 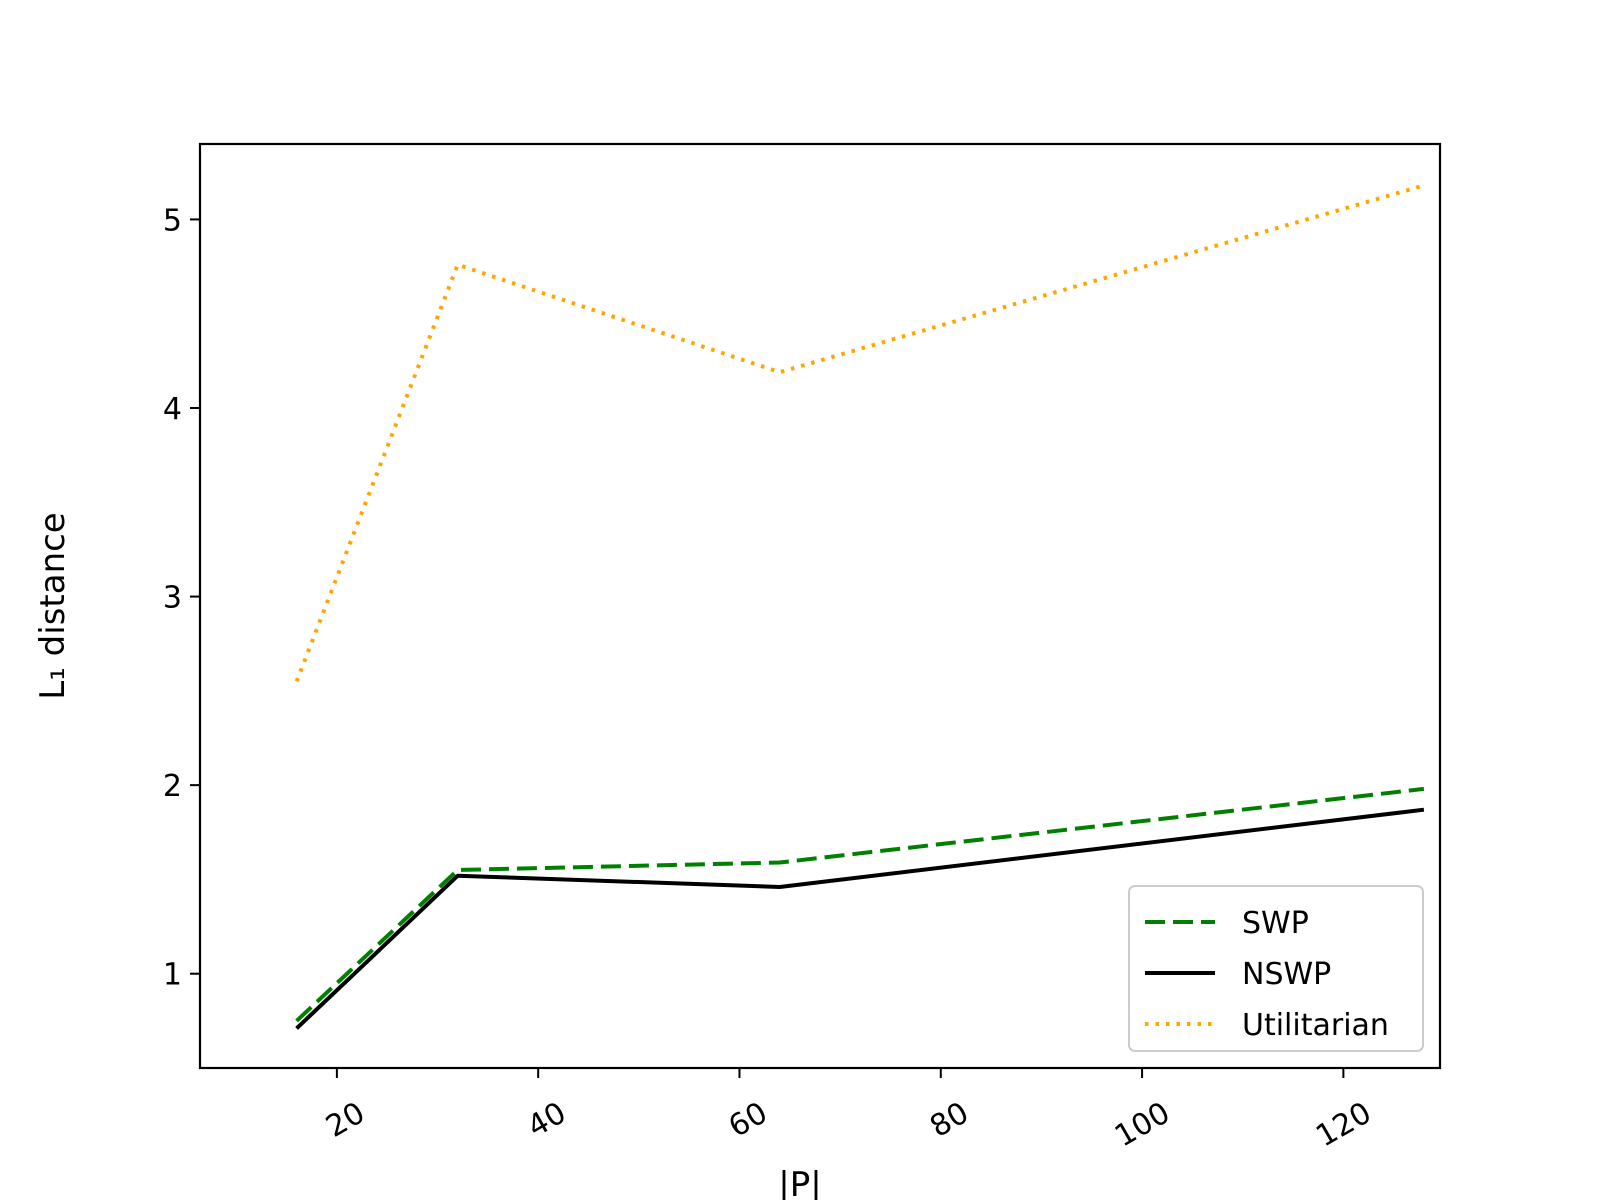 What do you see at coordinates (860, 918) in the screenshot?
I see `series-line-nswp` at bounding box center [860, 918].